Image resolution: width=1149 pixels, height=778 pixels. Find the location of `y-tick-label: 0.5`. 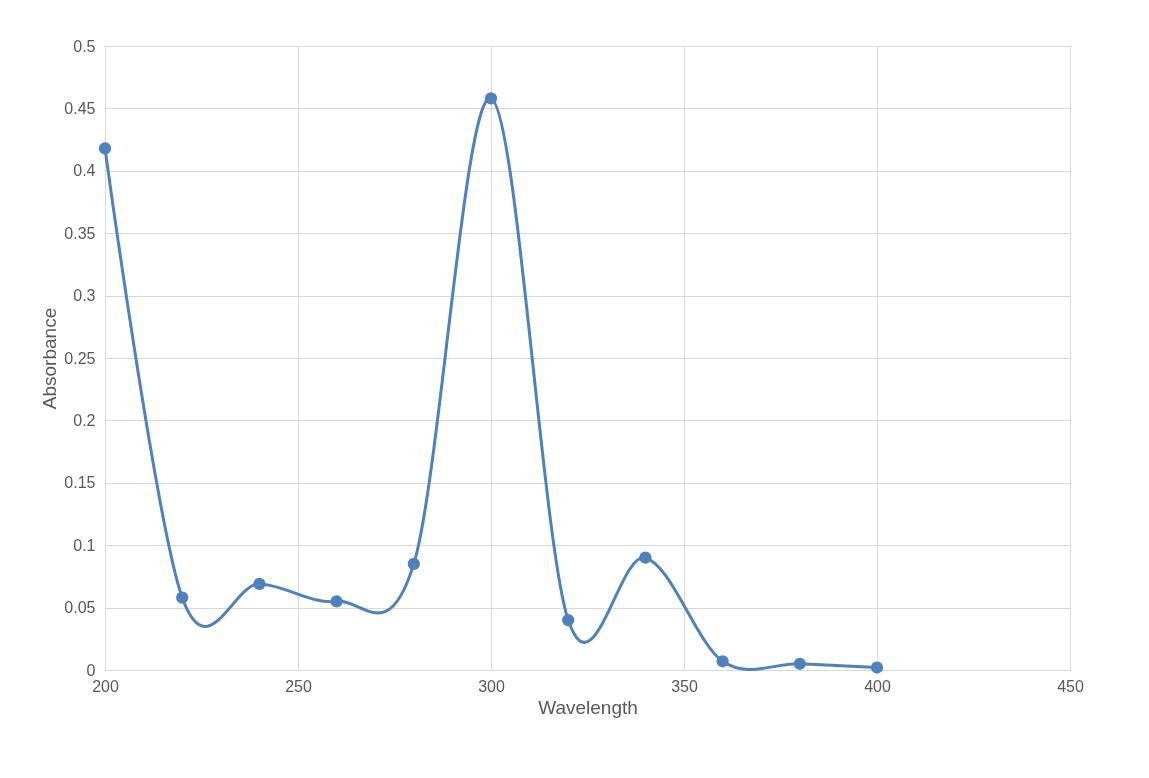

y-tick-label: 0.5 is located at coordinates (84, 46).